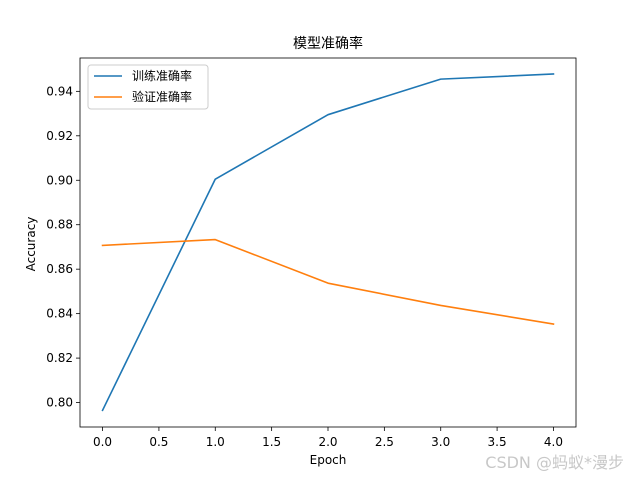 The width and height of the screenshot is (640, 480). What do you see at coordinates (327, 442) in the screenshot?
I see `x-tick-label: 2.0` at bounding box center [327, 442].